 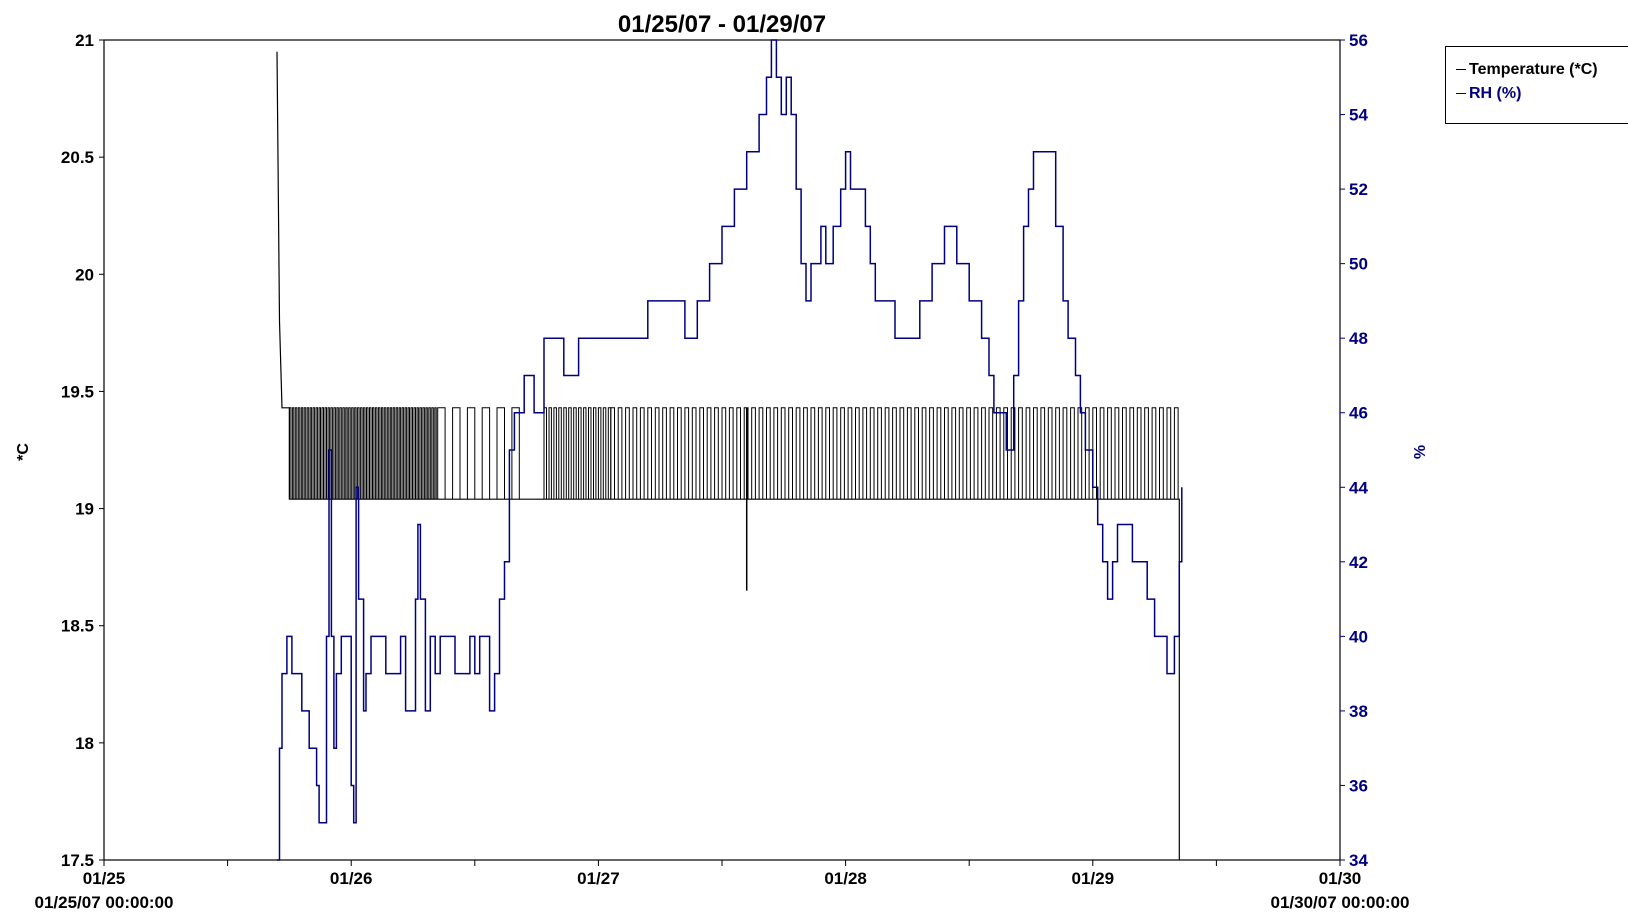 I want to click on legend-item-temperature: Temperature (*C), so click(x=1527, y=70).